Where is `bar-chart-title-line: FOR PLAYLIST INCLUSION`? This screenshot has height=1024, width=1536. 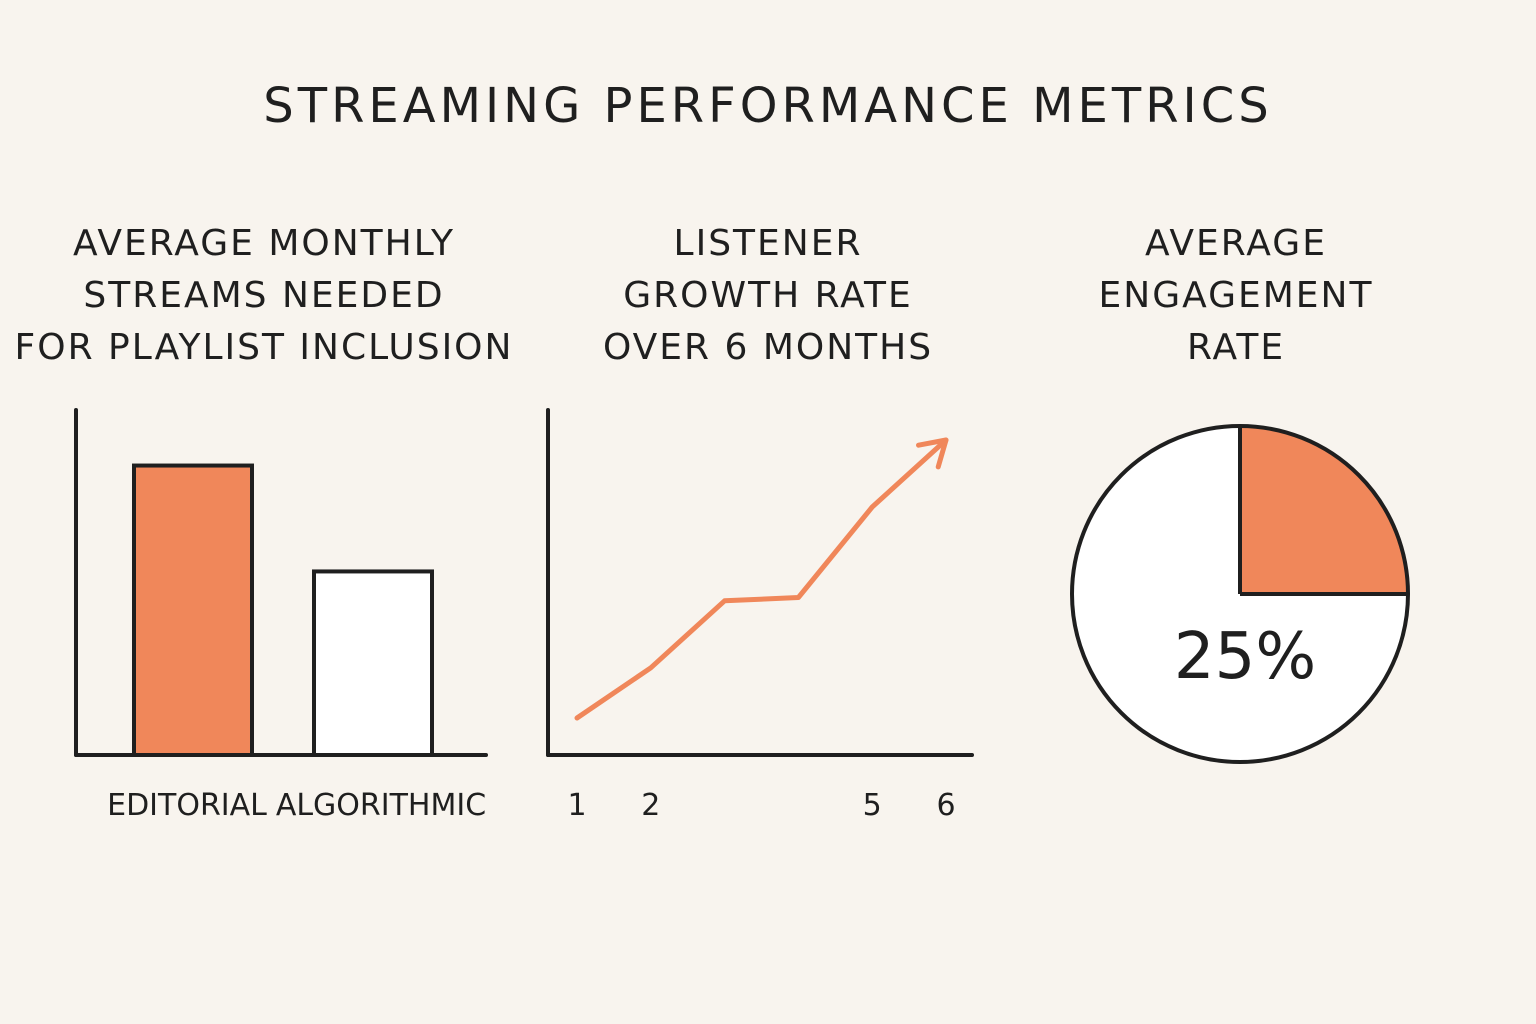 bar-chart-title-line: FOR PLAYLIST INCLUSION is located at coordinates (264, 347).